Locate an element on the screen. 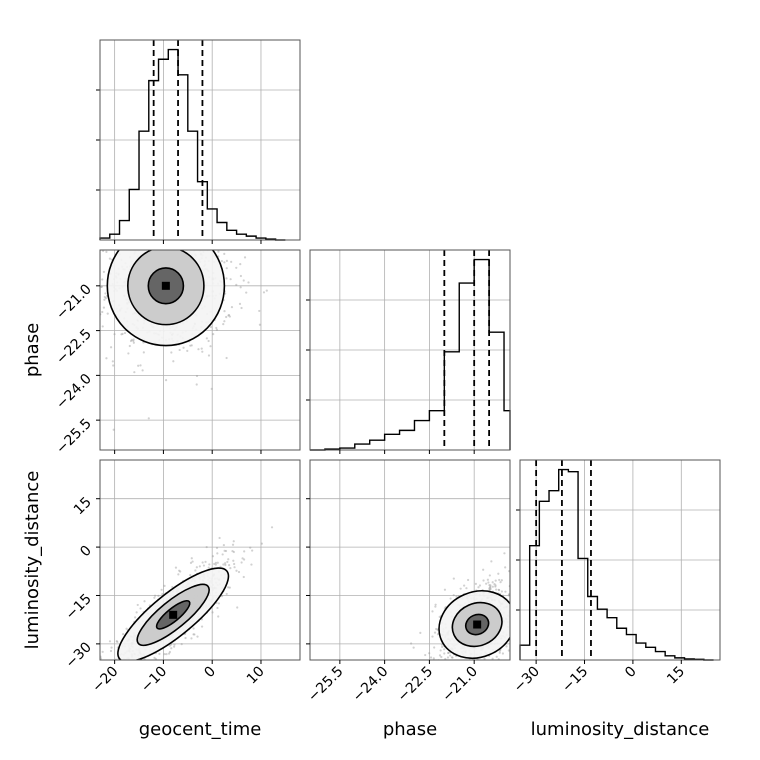 Image resolution: width=760 pixels, height=760 pixels. x-tick-label: 0 is located at coordinates (210, 673).